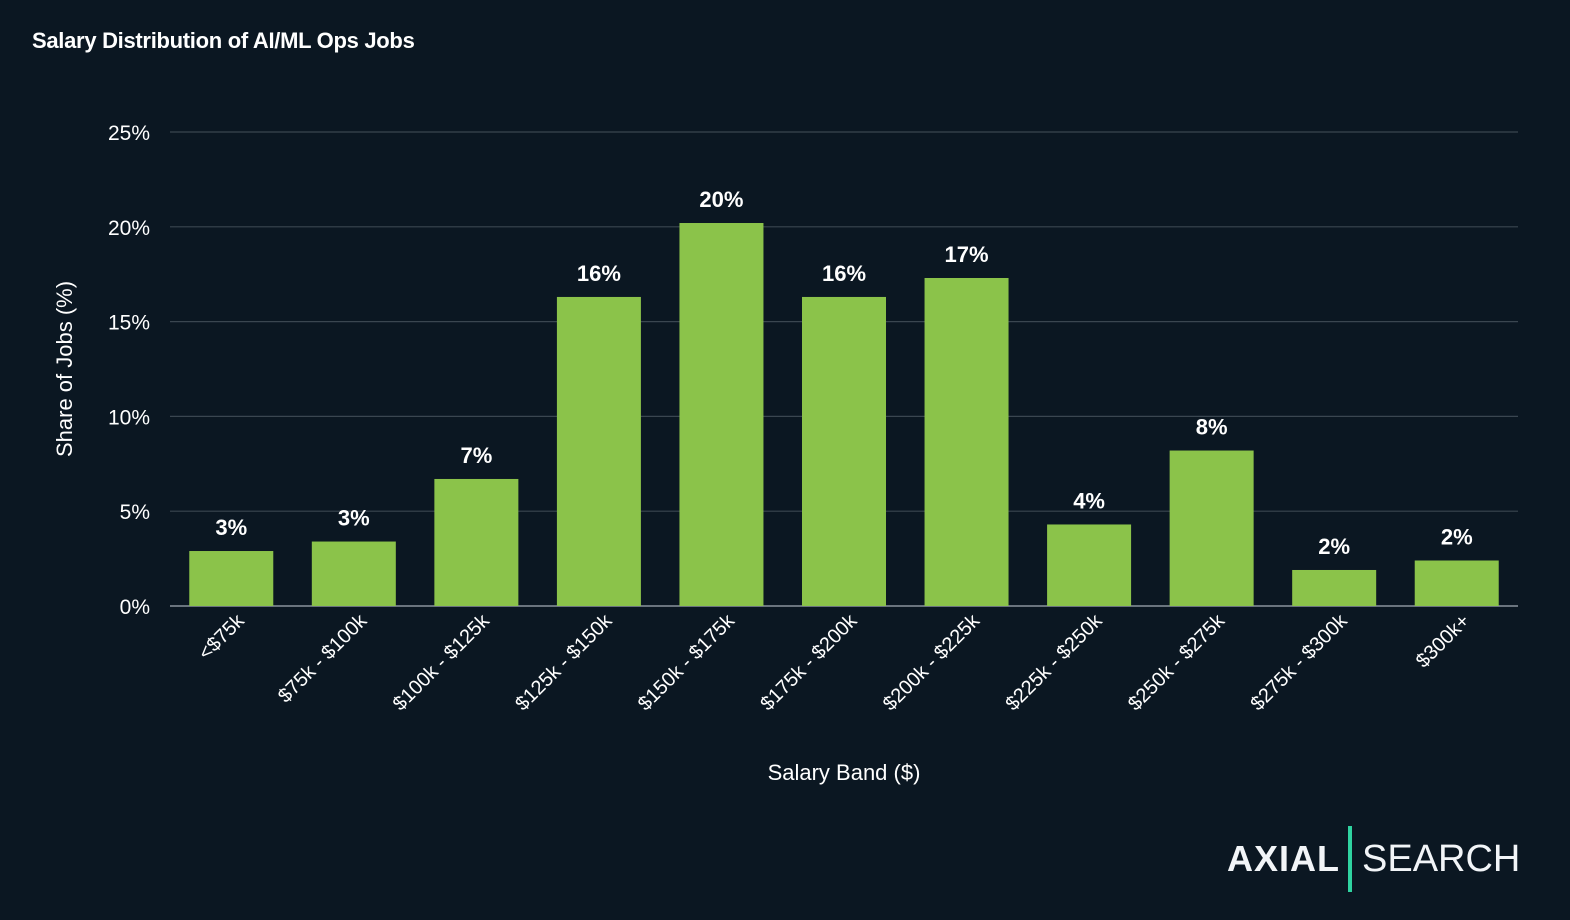 The width and height of the screenshot is (1570, 920). What do you see at coordinates (1350, 859) in the screenshot?
I see `logo-divider` at bounding box center [1350, 859].